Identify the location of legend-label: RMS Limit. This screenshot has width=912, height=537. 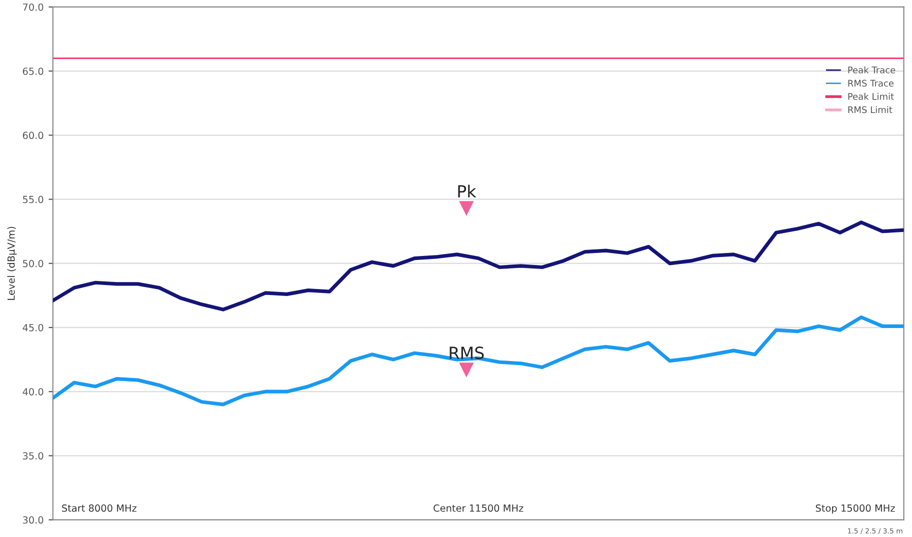
(870, 110).